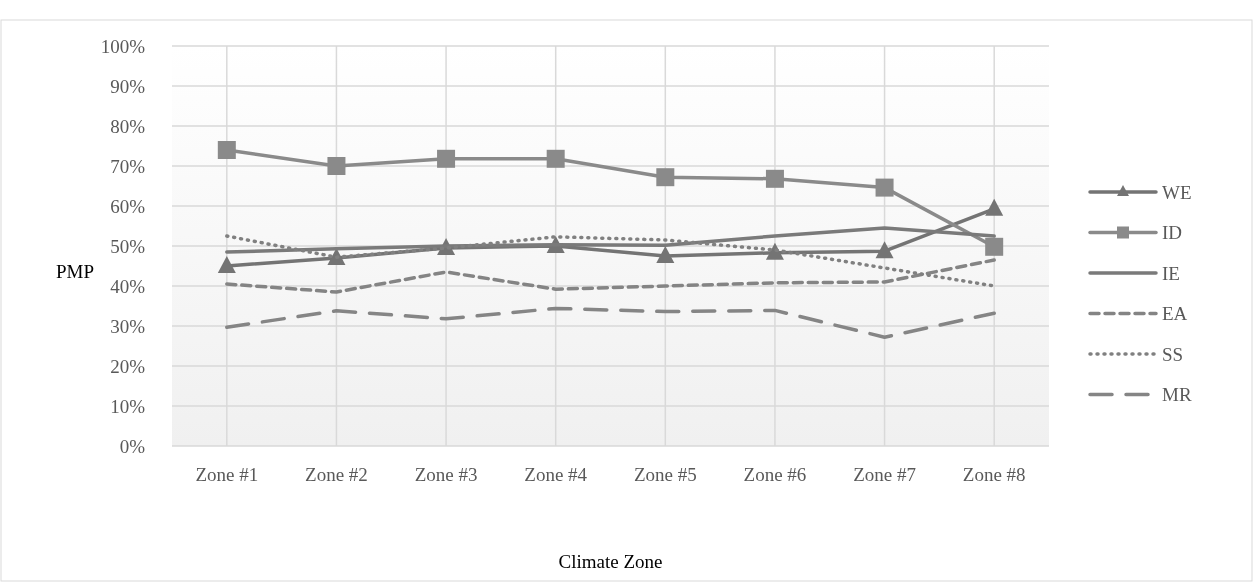 This screenshot has width=1253, height=582. I want to click on y-tick-label: 10%, so click(128, 406).